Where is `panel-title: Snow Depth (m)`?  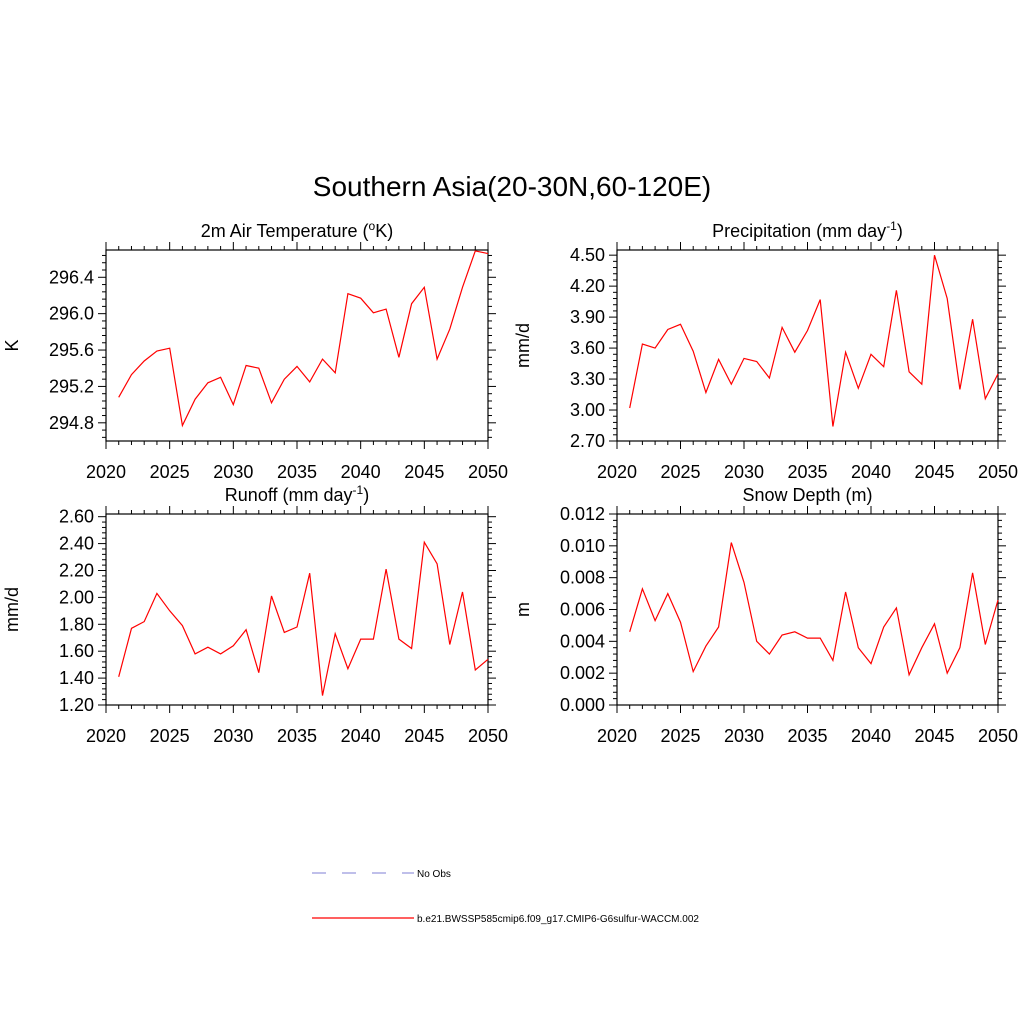 panel-title: Snow Depth (m) is located at coordinates (807, 495).